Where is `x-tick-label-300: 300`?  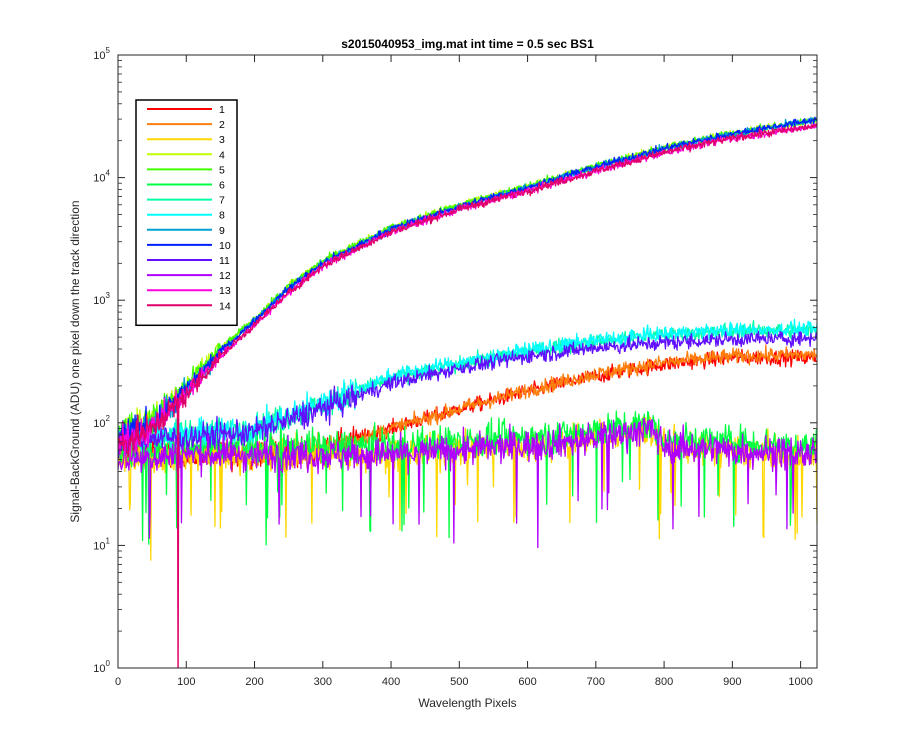
x-tick-label-300: 300 is located at coordinates (323, 682).